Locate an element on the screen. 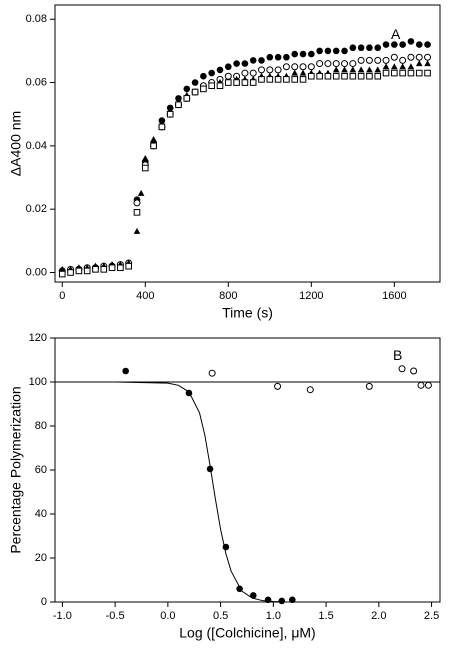  y-tick-label: 20 is located at coordinates (41, 558).